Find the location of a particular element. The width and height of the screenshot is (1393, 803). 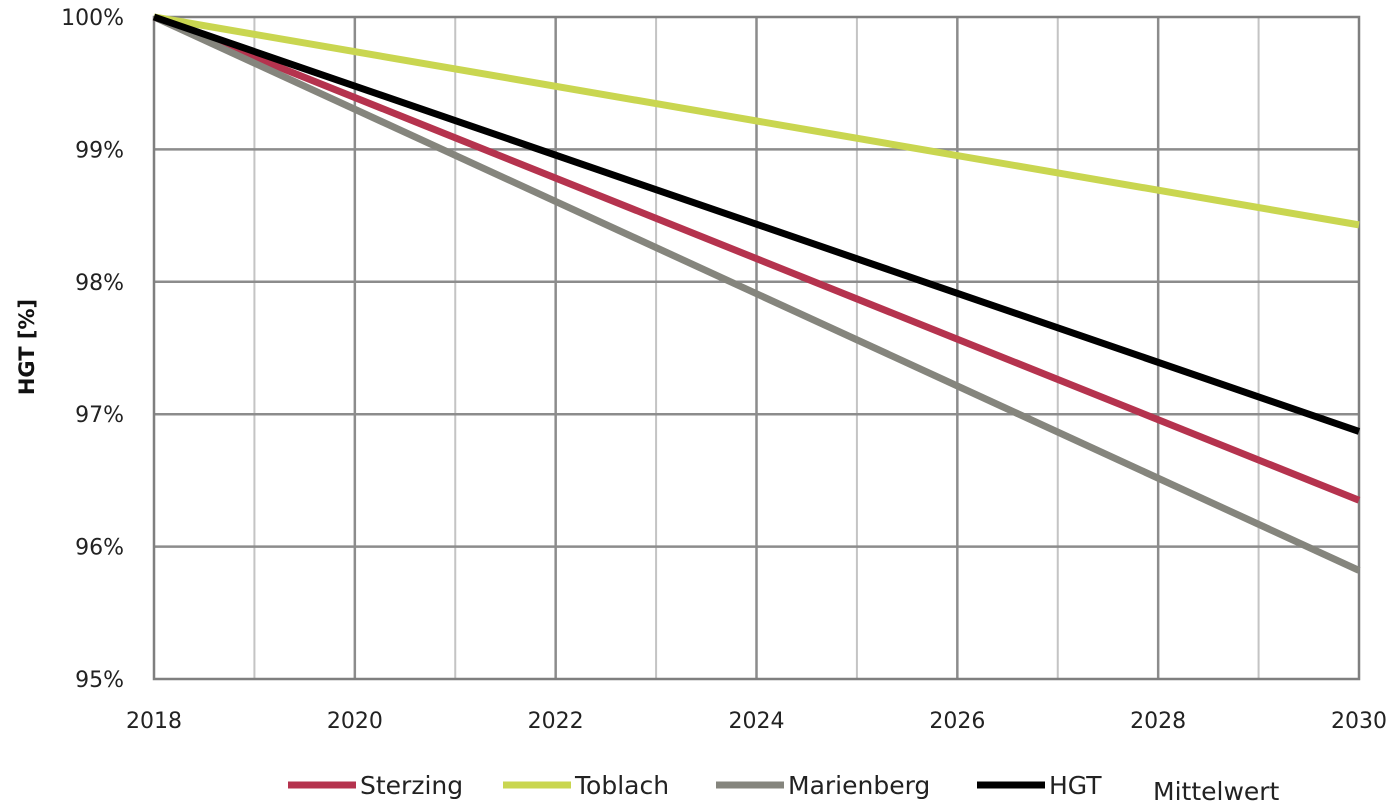

x-tick-label: 2018 is located at coordinates (154, 721).